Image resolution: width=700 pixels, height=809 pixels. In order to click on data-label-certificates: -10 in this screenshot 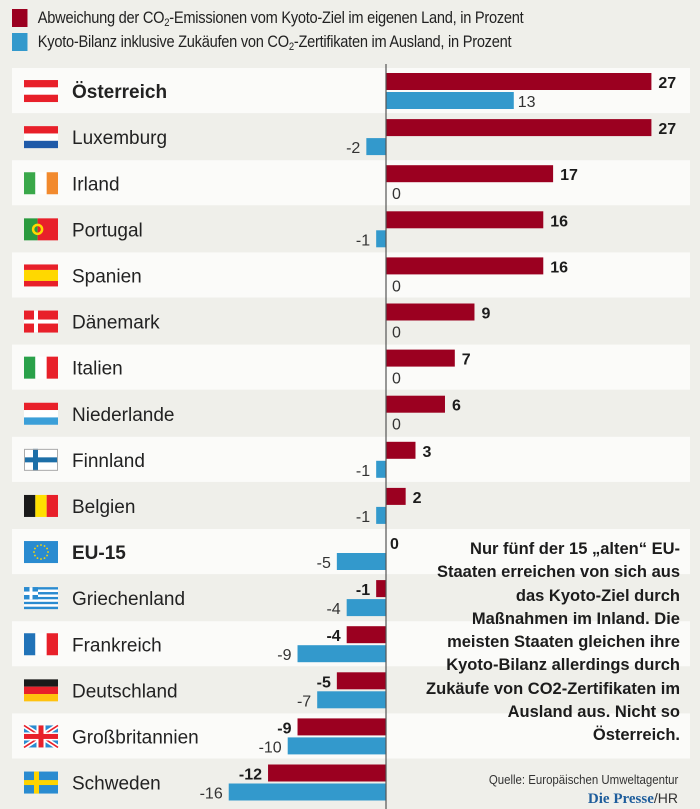, I will do `click(270, 747)`.